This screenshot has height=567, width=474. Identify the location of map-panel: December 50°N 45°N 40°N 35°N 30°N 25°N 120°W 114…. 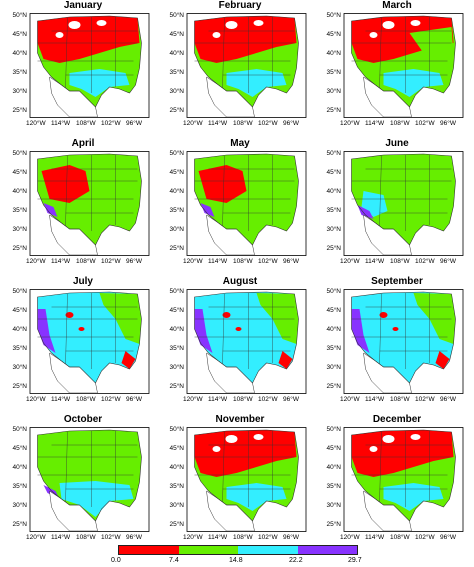
(397, 481).